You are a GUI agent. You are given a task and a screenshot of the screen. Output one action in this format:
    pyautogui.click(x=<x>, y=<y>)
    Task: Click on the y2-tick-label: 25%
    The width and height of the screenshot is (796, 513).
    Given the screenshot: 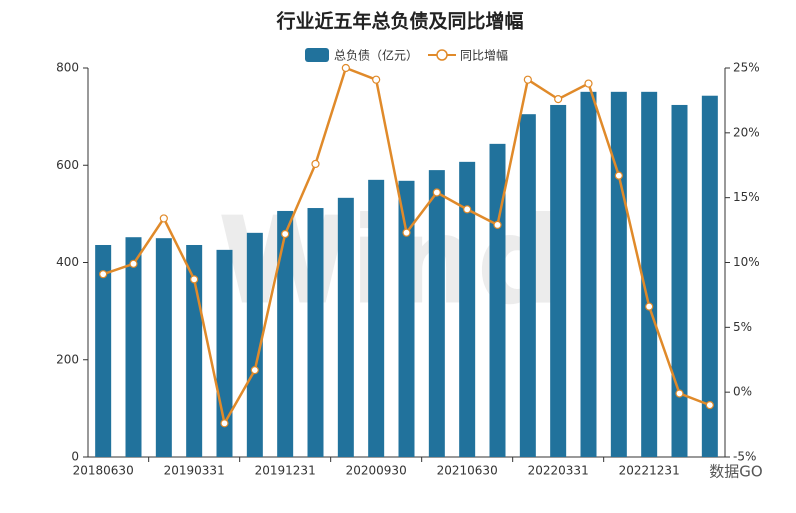 What is the action you would take?
    pyautogui.click(x=746, y=68)
    